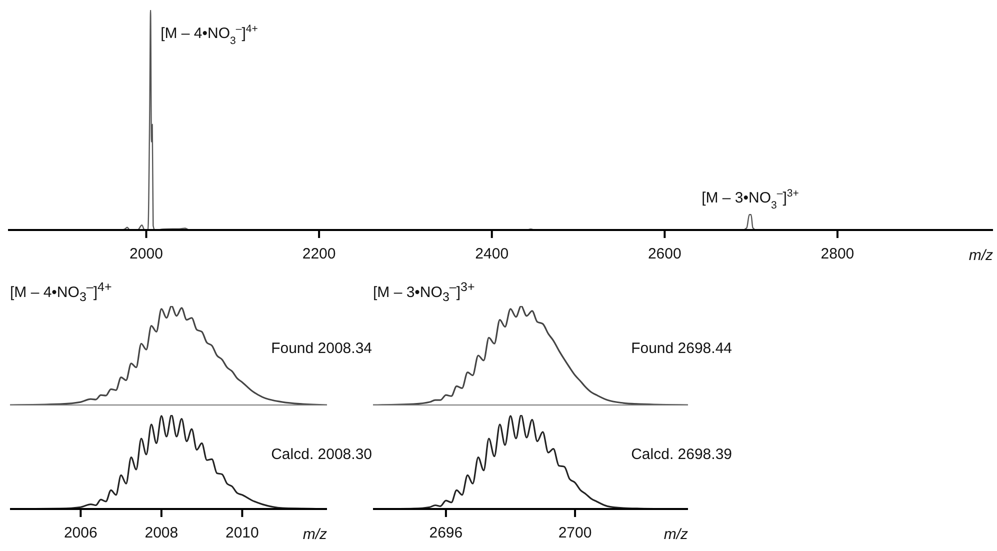 Image resolution: width=997 pixels, height=551 pixels. Describe the element at coordinates (321, 454) in the screenshot. I see `annotation: Calcd. 2008.30` at that location.